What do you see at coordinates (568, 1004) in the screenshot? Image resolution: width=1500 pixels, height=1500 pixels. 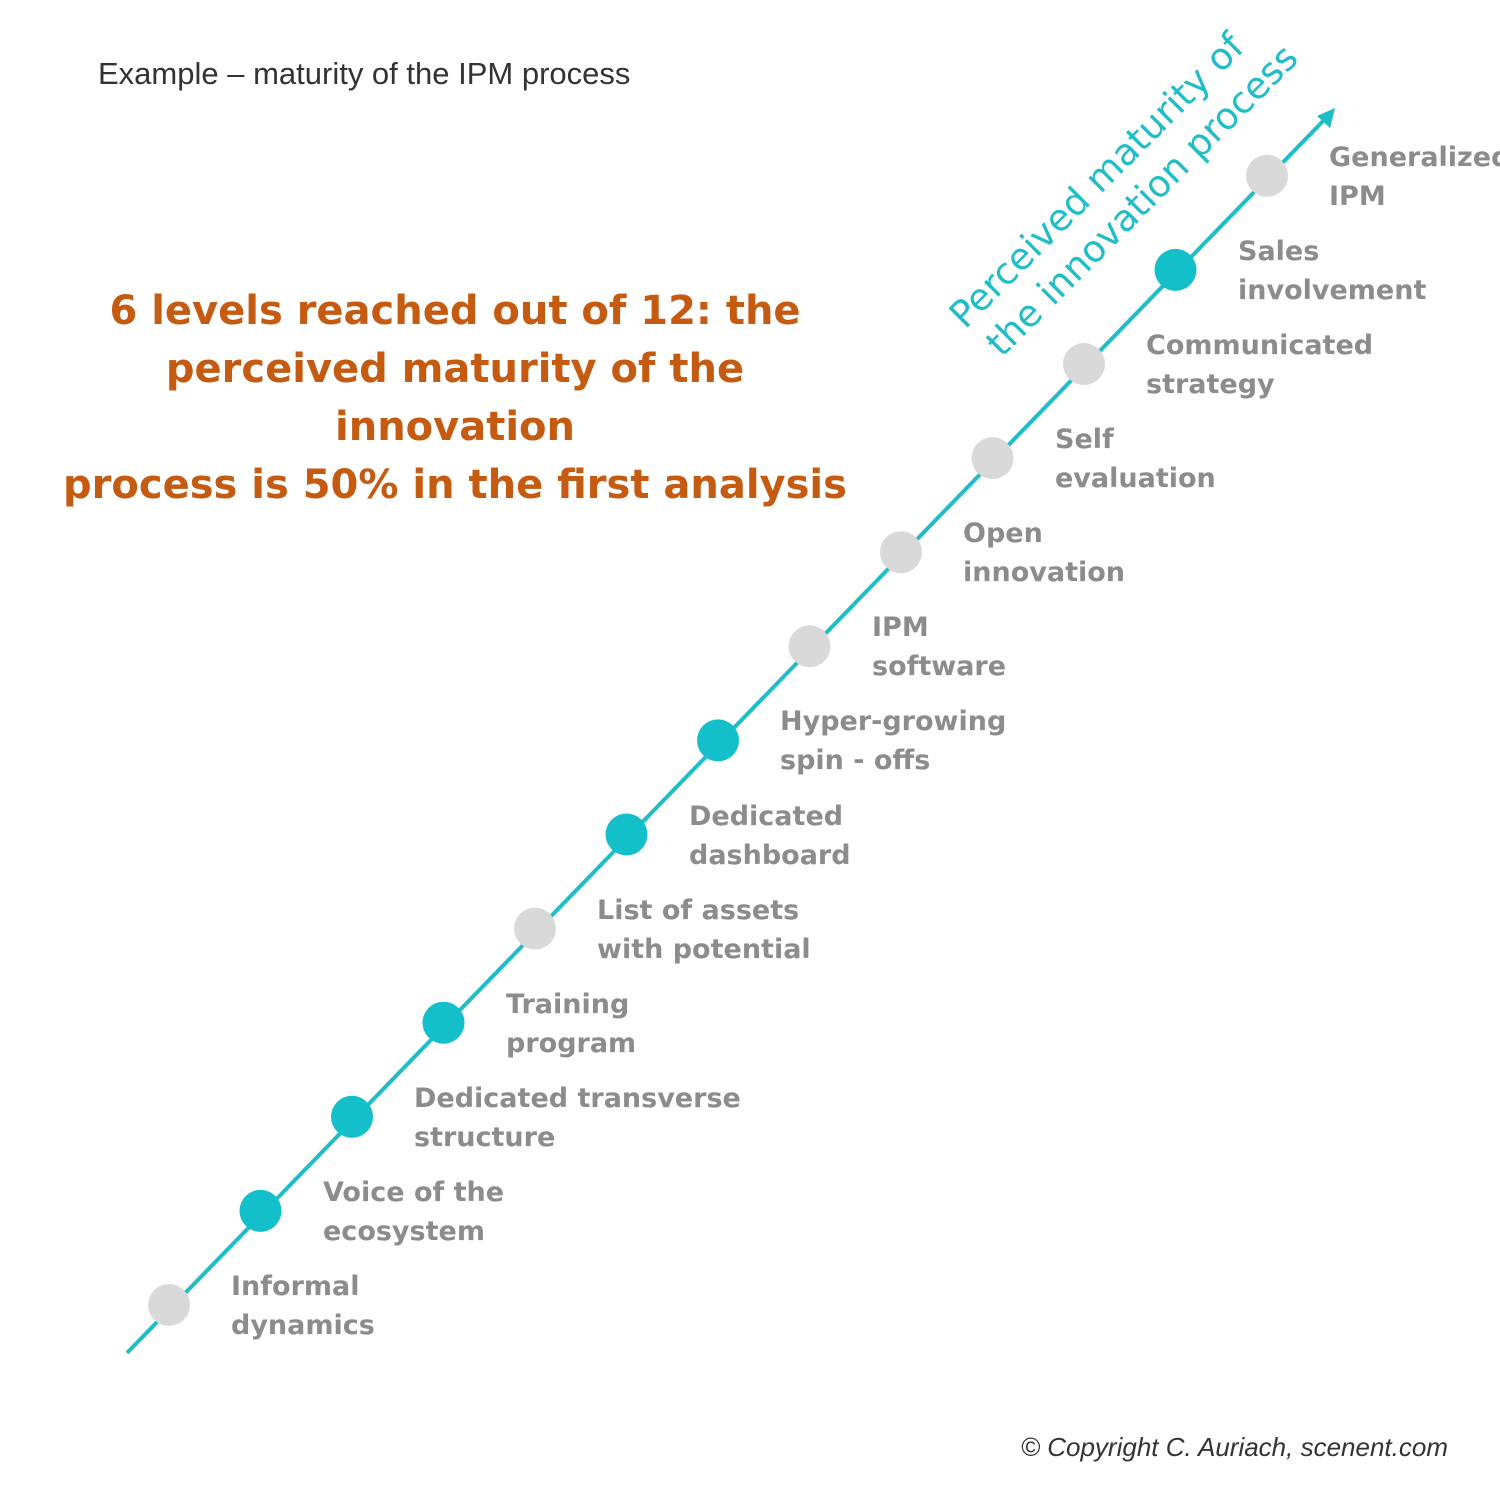 I see `level-label-line: Training` at bounding box center [568, 1004].